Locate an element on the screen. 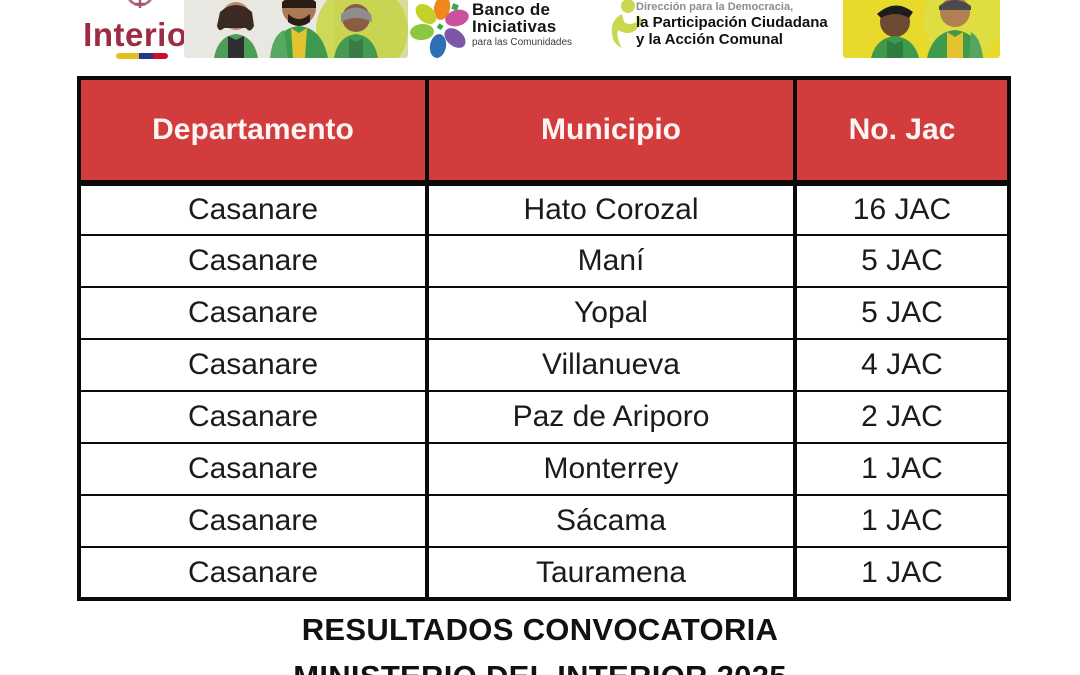  cell-no-jac: 2 JAC is located at coordinates (902, 417).